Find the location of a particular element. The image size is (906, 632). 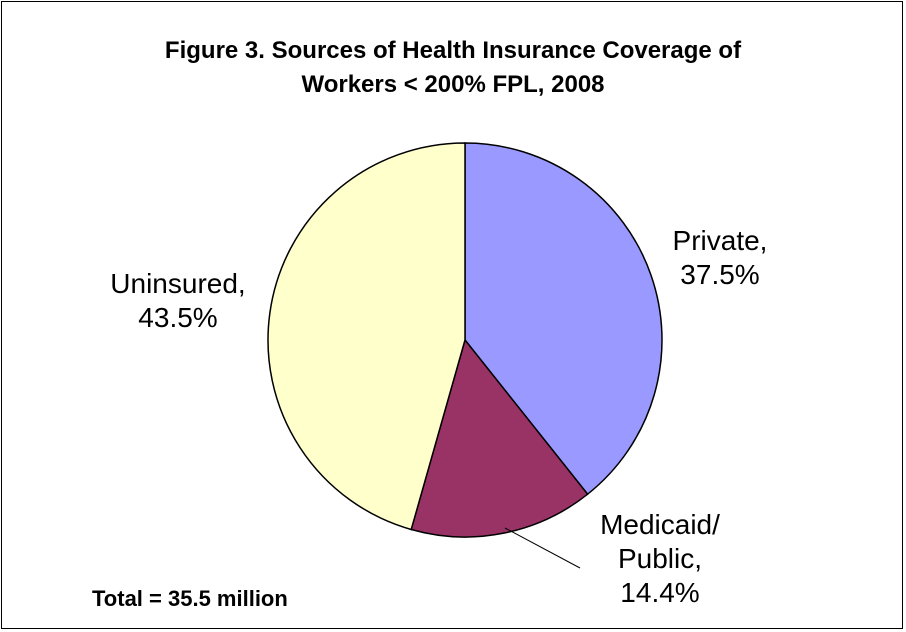

data-label-private: Private, 37.5% is located at coordinates (720, 258).